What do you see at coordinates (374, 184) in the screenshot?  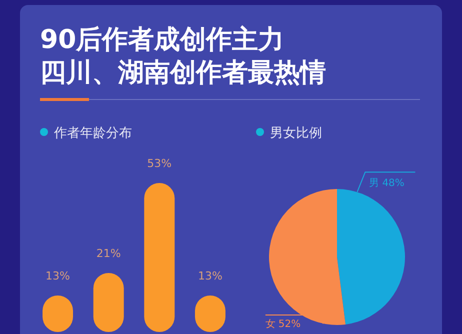 I see `slice-label: 男` at bounding box center [374, 184].